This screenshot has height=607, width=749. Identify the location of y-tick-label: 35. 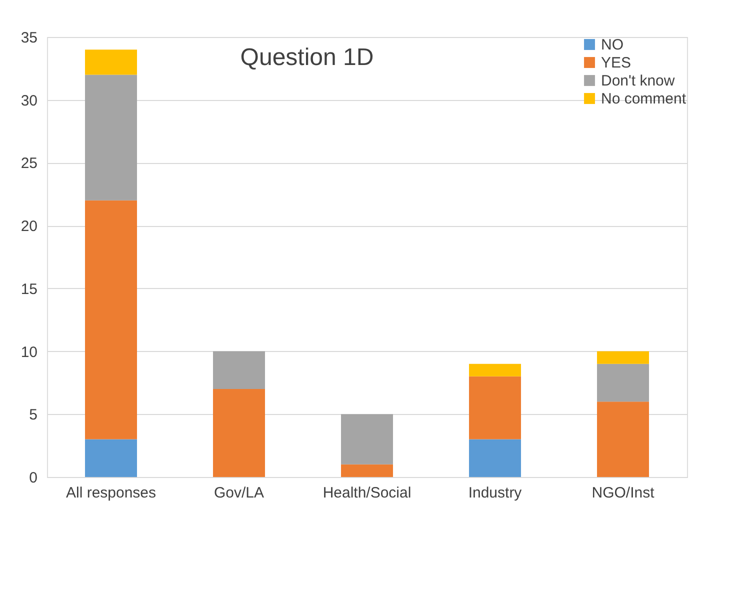
(29, 38).